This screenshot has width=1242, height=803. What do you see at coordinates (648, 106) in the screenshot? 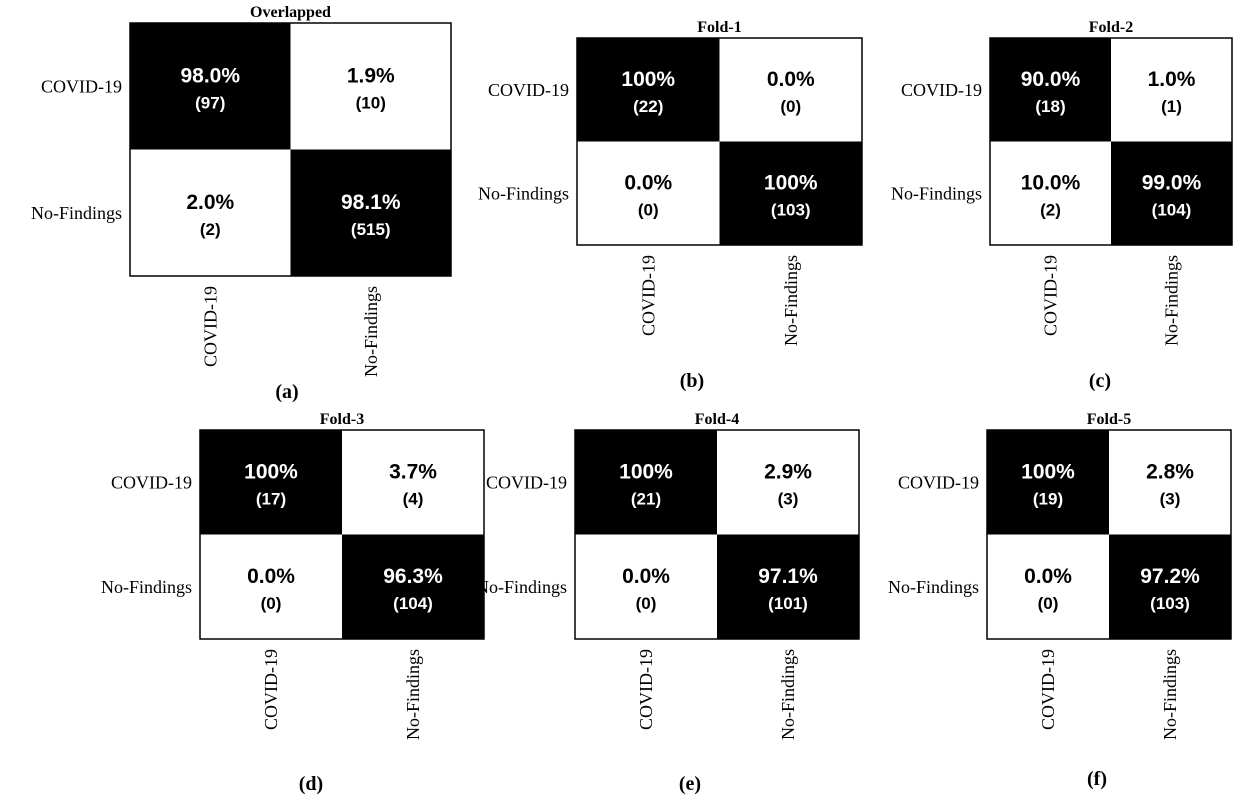
I see `cell-count: (22)` at bounding box center [648, 106].